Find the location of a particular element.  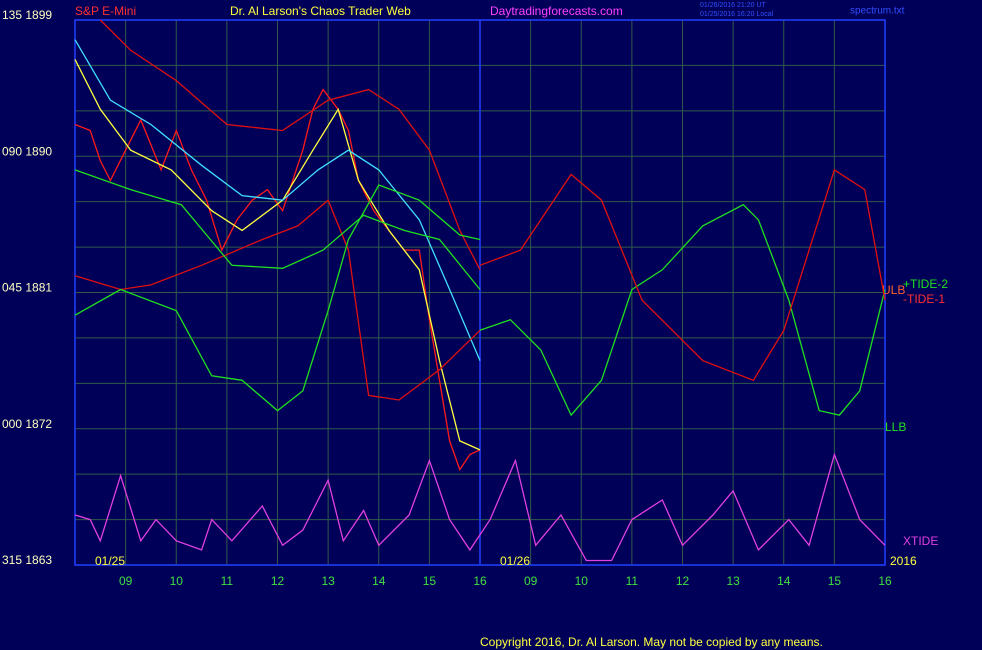

series-label: XTIDE is located at coordinates (920, 541).